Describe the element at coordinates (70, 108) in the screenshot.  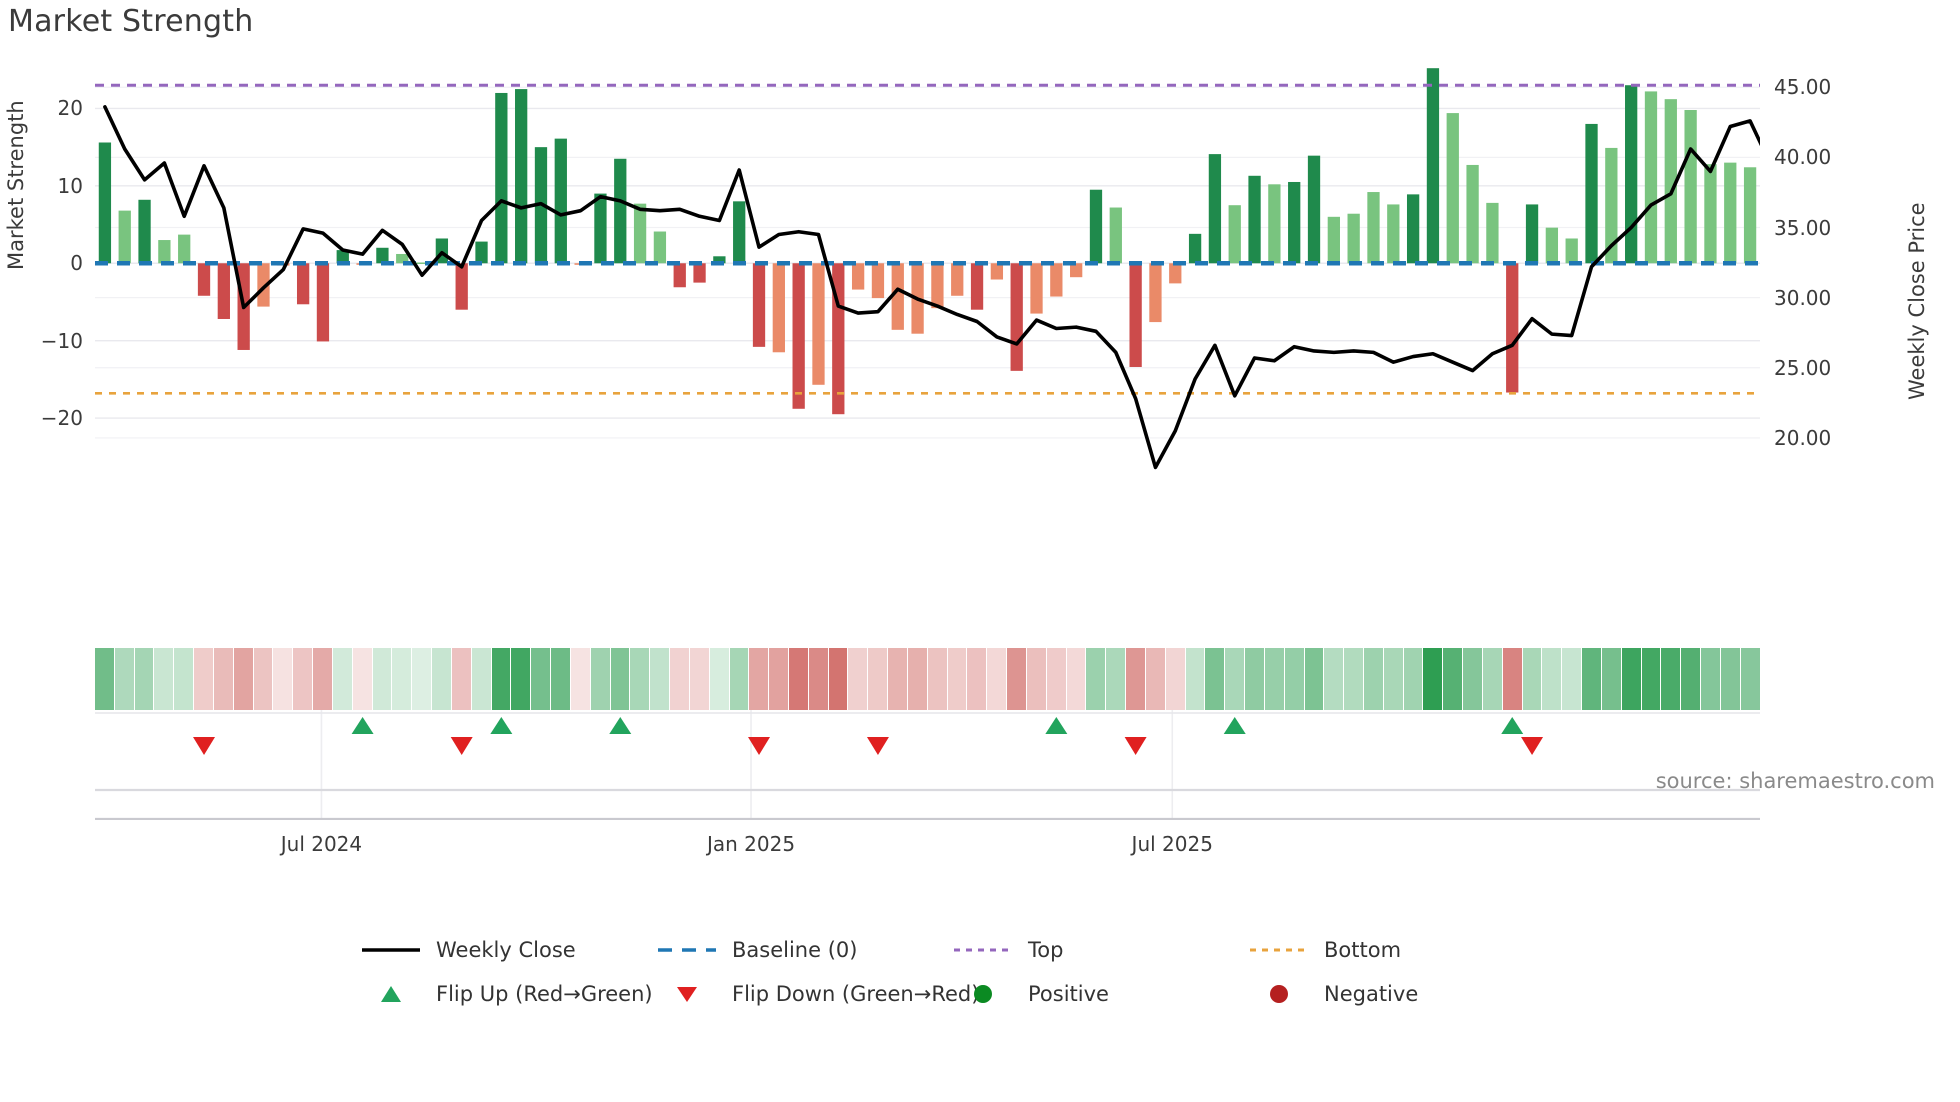
I see `y-tick-left: 20` at that location.